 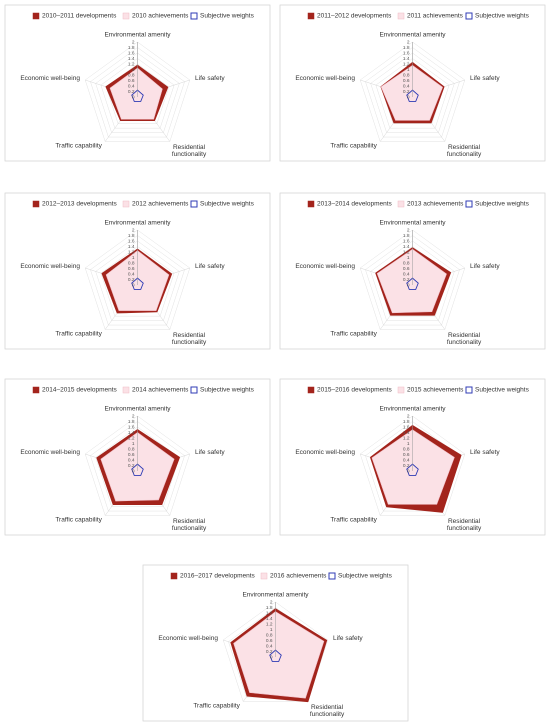 I want to click on legend-label: 2014–2015 developments, so click(x=80, y=390).